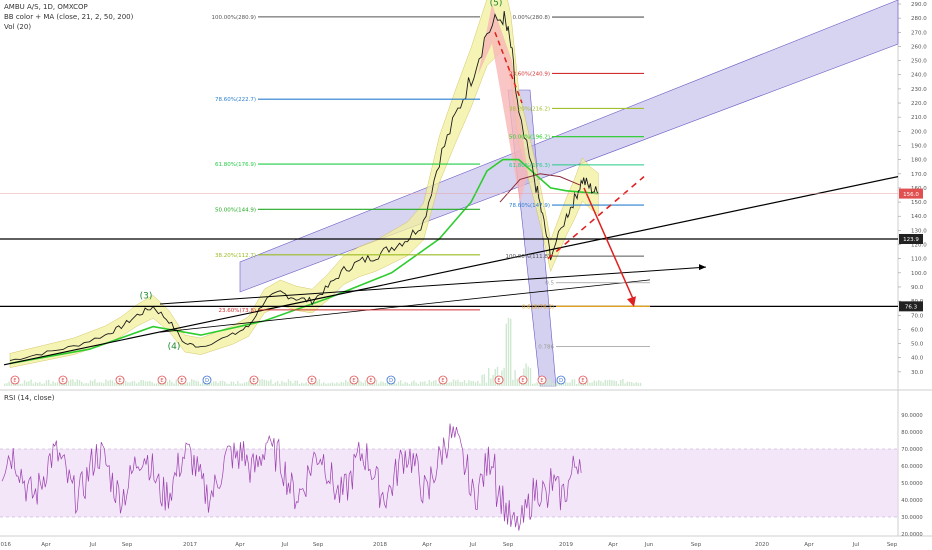  What do you see at coordinates (508, 68) in the screenshot?
I see `red-dashed-decline` at bounding box center [508, 68].